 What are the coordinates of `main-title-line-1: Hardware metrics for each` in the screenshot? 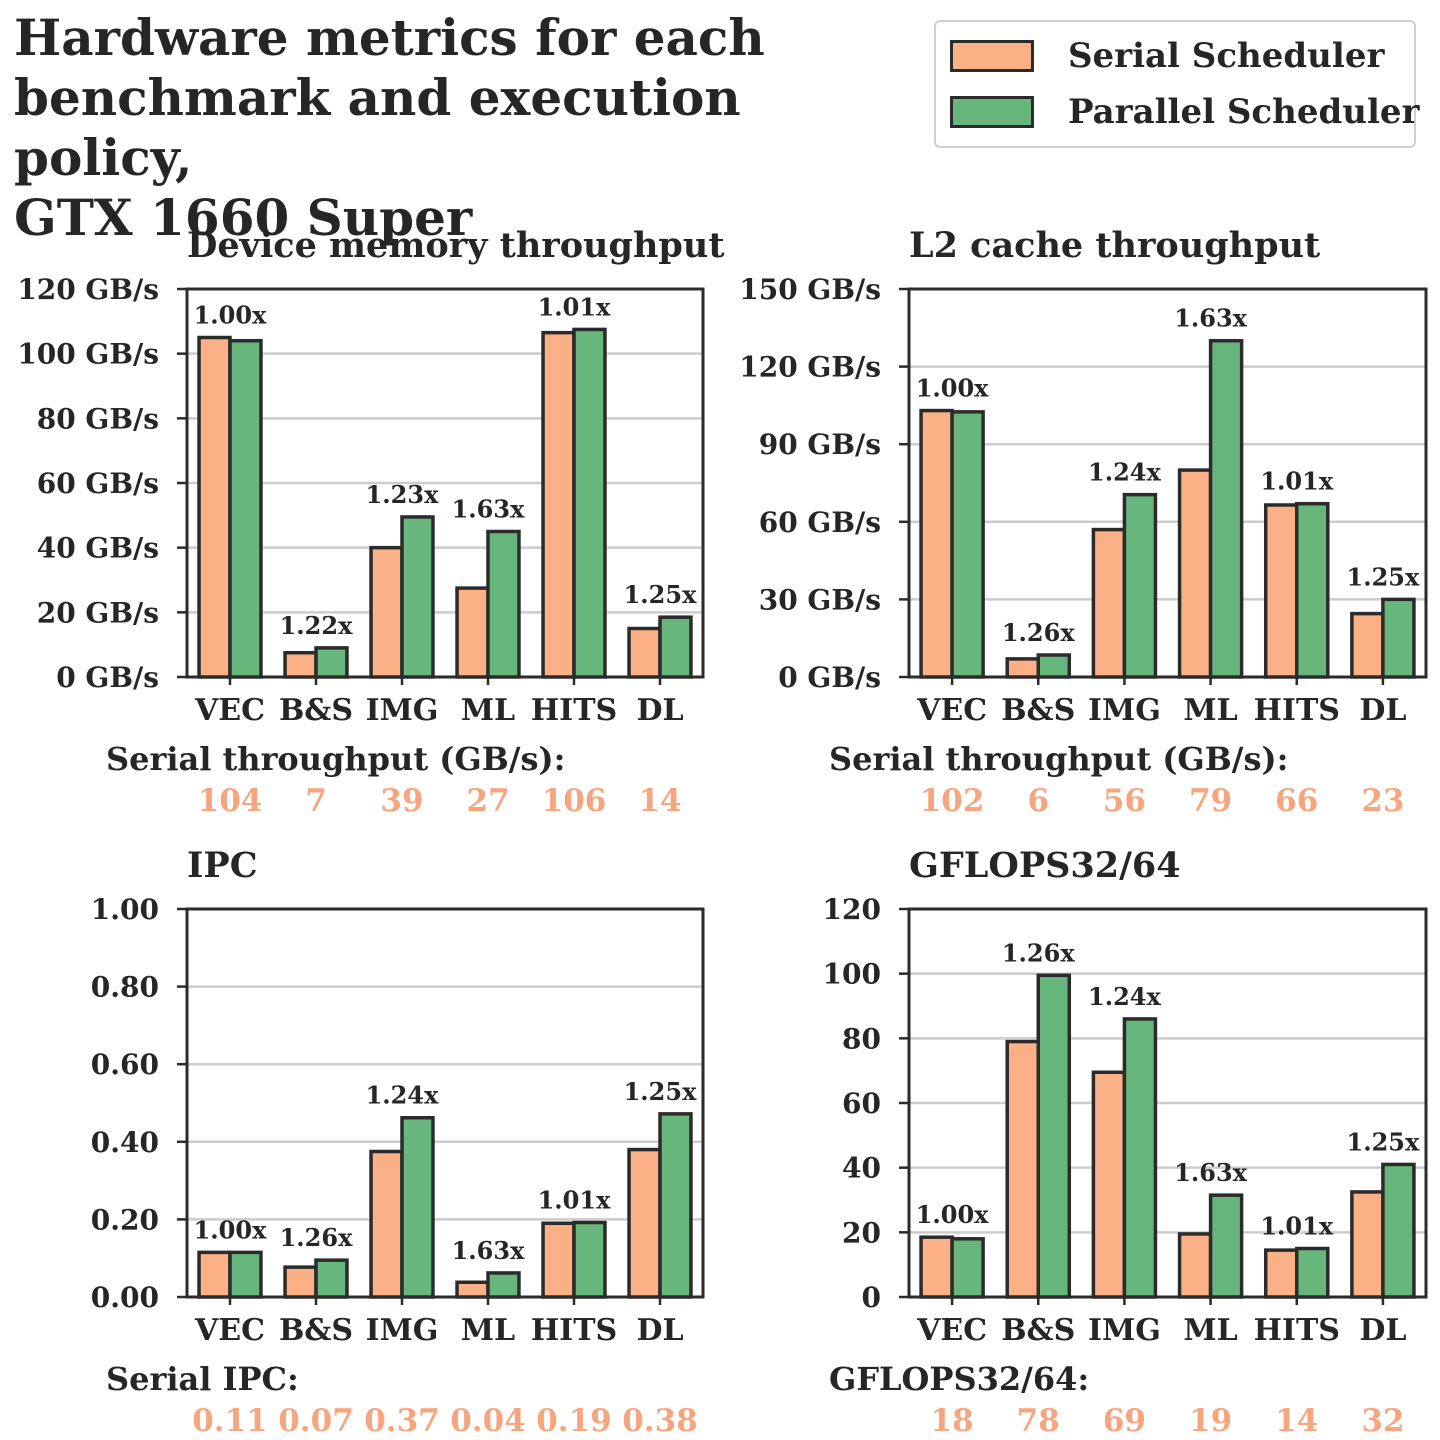 It's located at (389, 37).